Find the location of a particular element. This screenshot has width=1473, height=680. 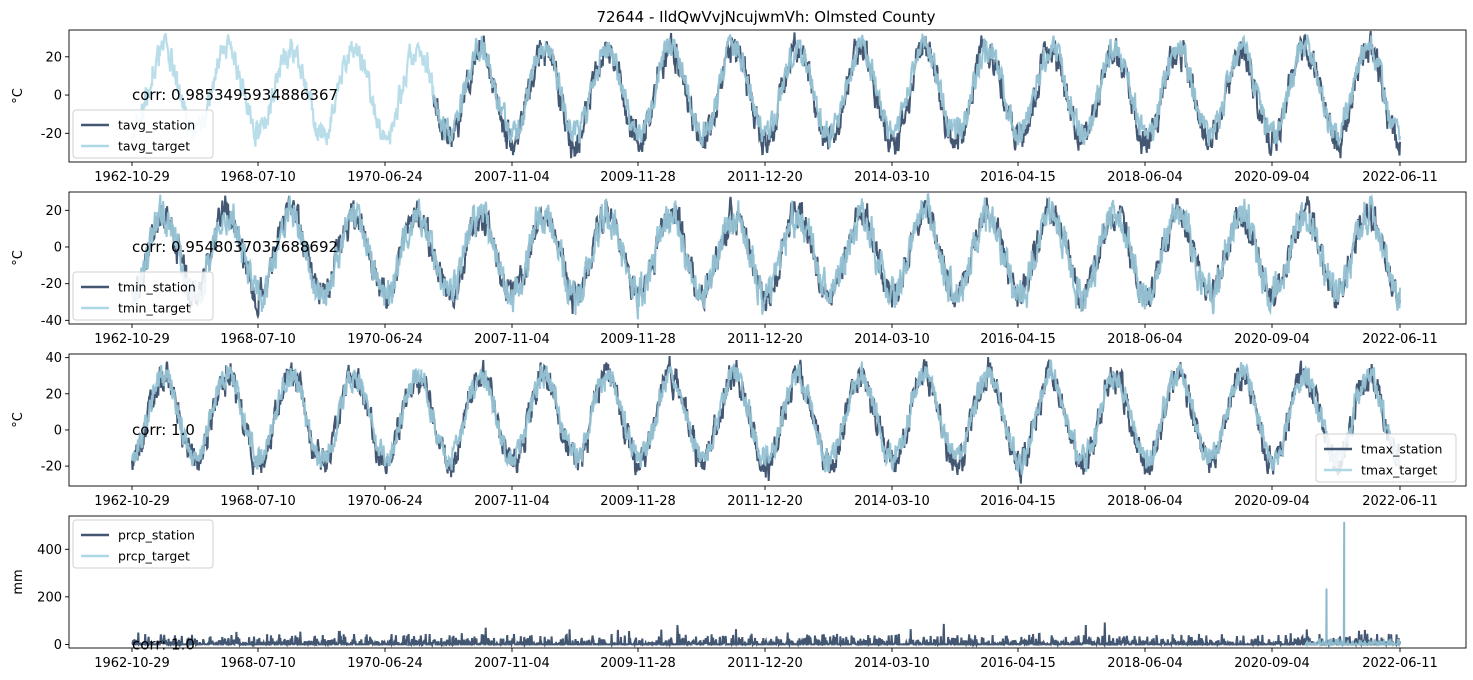

y-axis-label: mm is located at coordinates (18, 581).